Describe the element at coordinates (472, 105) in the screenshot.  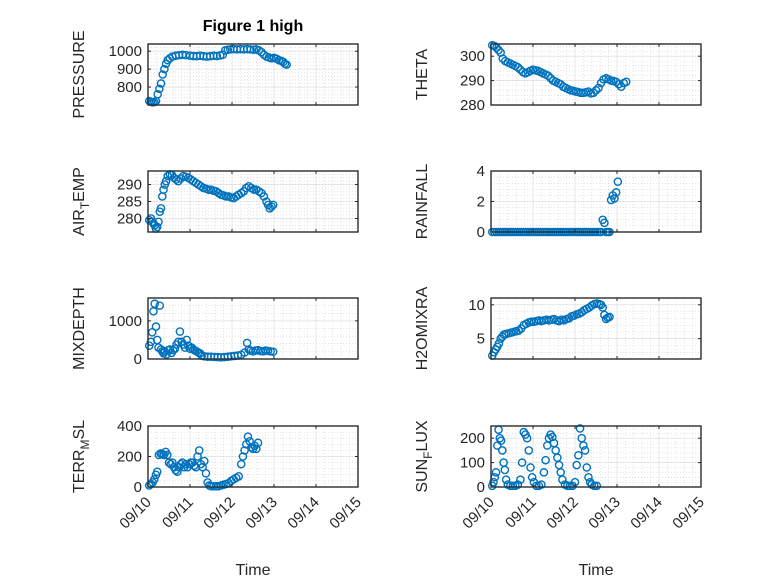
I see `y-tick-label: 280` at that location.